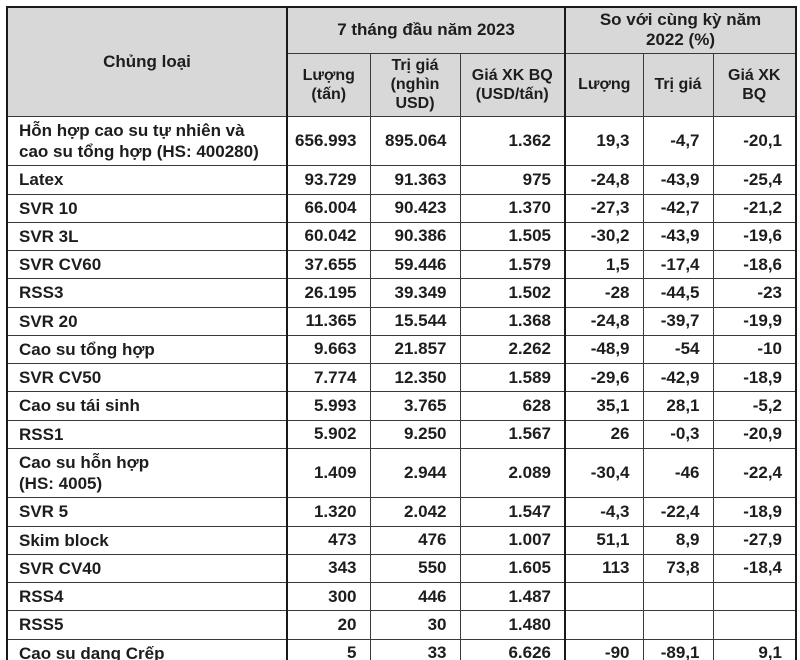  I want to click on row-value: 5.902, so click(328, 434).